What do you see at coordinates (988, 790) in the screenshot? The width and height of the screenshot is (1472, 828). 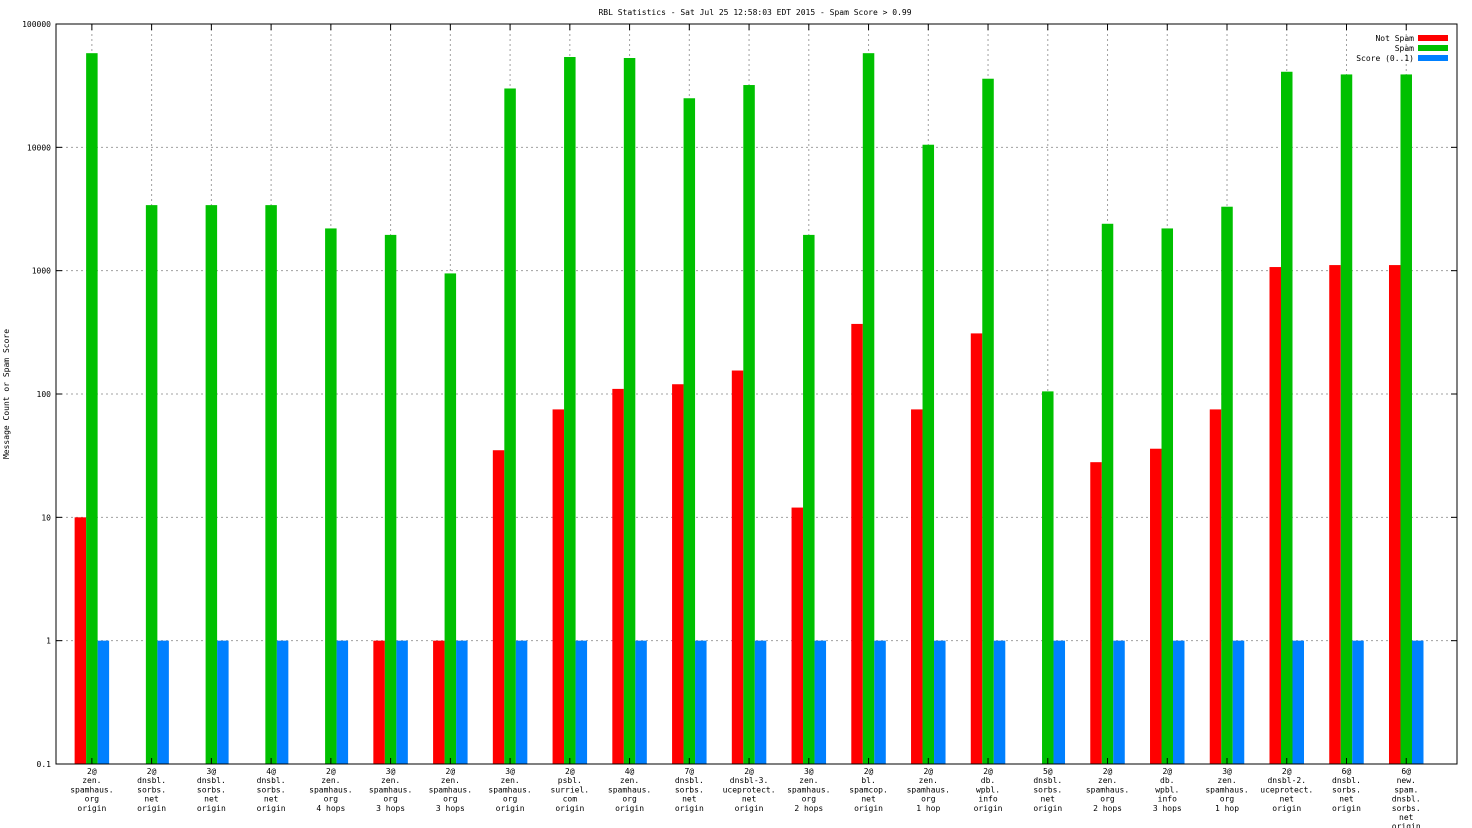 I see `x-tick-label: 2@ db. wpbl. info origin` at bounding box center [988, 790].